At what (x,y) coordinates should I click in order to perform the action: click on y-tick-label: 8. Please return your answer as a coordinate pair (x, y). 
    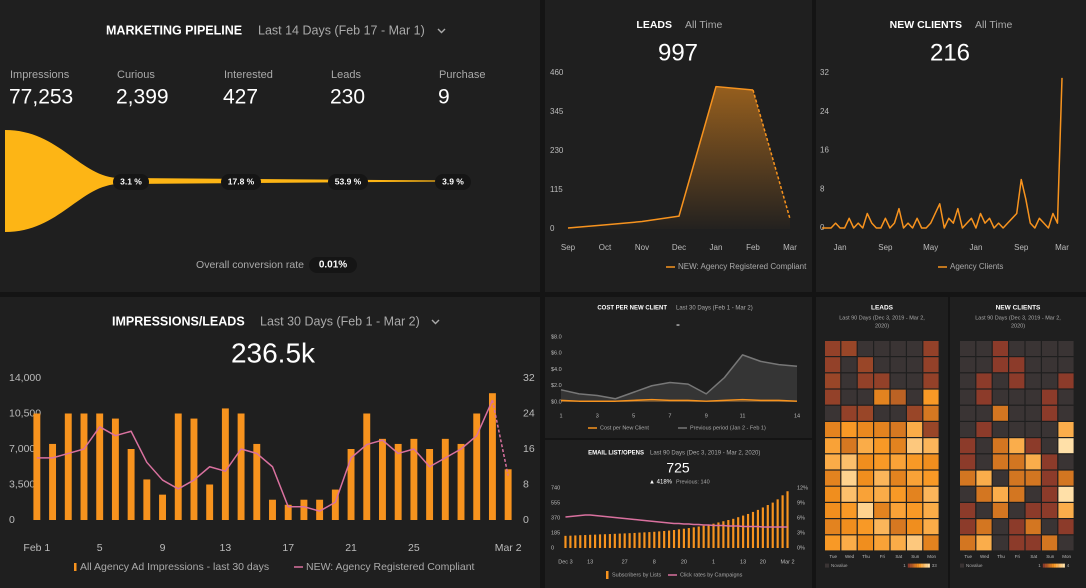
    Looking at the image, I should click on (526, 484).